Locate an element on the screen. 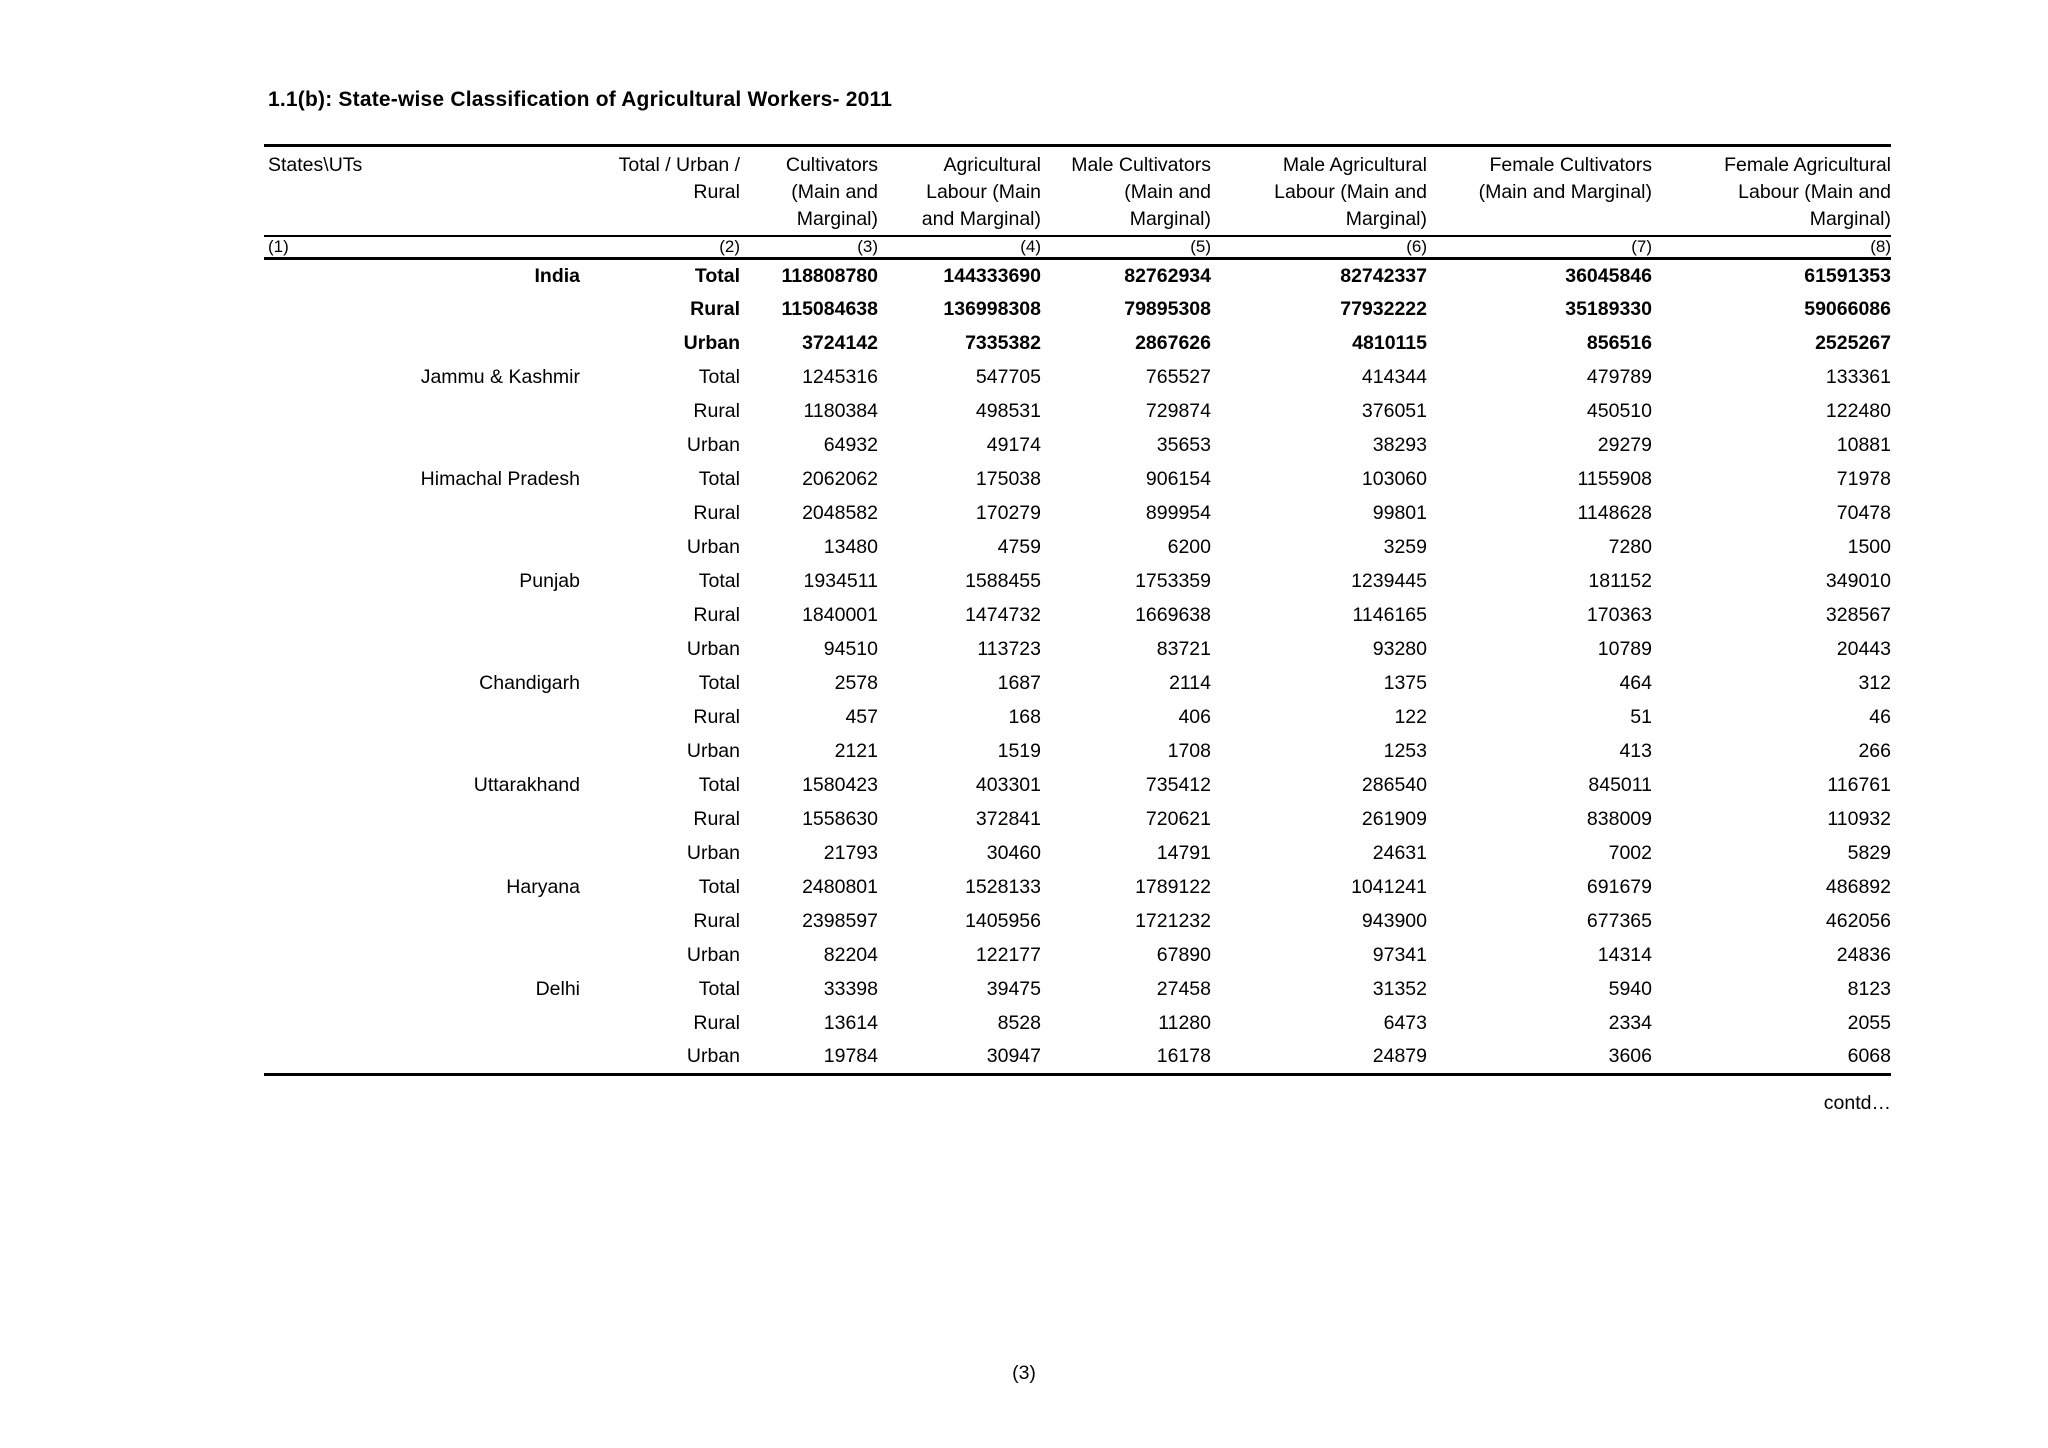 This screenshot has height=1448, width=2048. value-cell: 5940 is located at coordinates (1630, 989).